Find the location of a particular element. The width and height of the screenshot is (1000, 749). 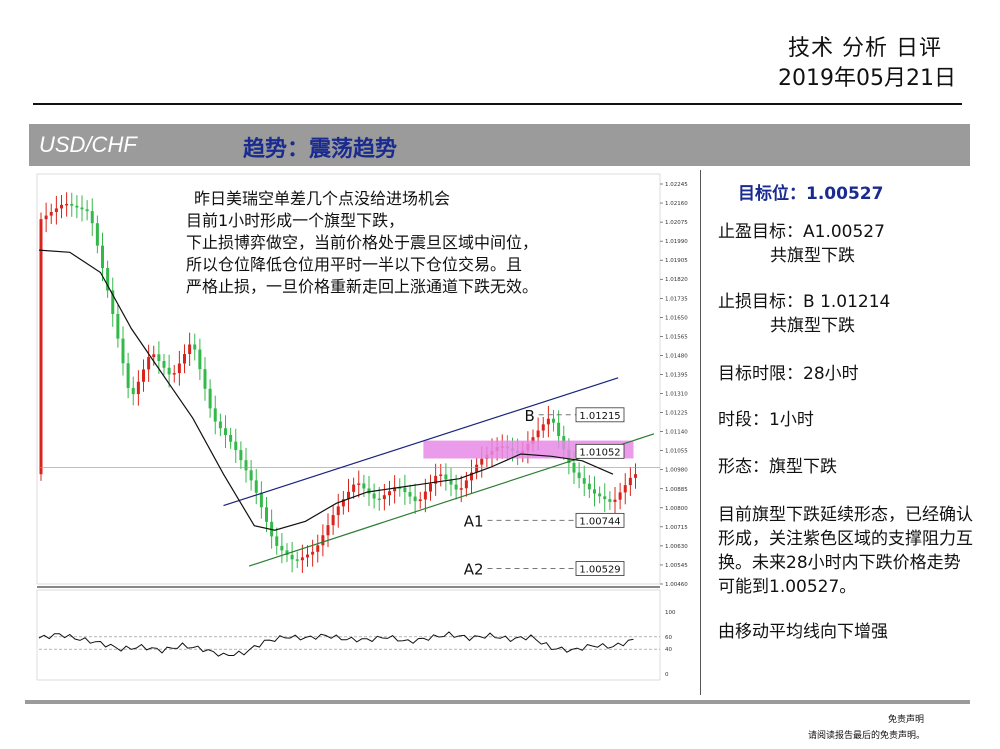

y-axis-tick-label: 1.01310 is located at coordinates (676, 395).